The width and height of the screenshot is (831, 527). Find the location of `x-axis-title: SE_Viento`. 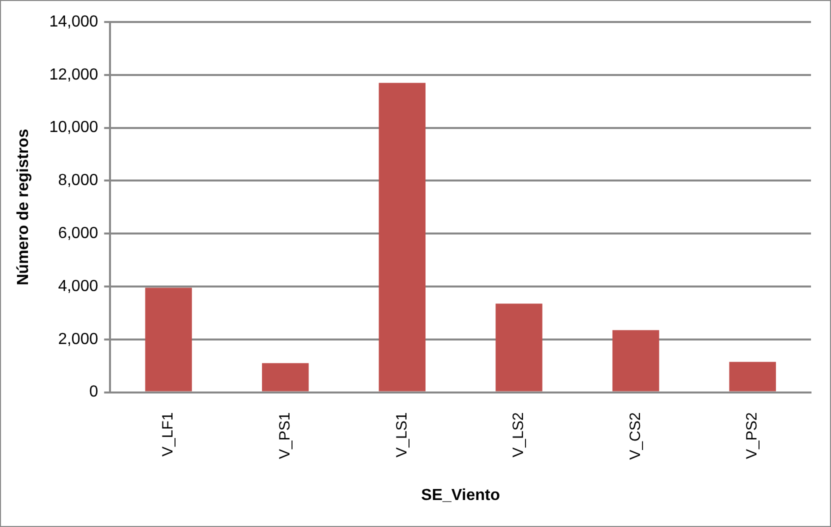

x-axis-title: SE_Viento is located at coordinates (460, 495).